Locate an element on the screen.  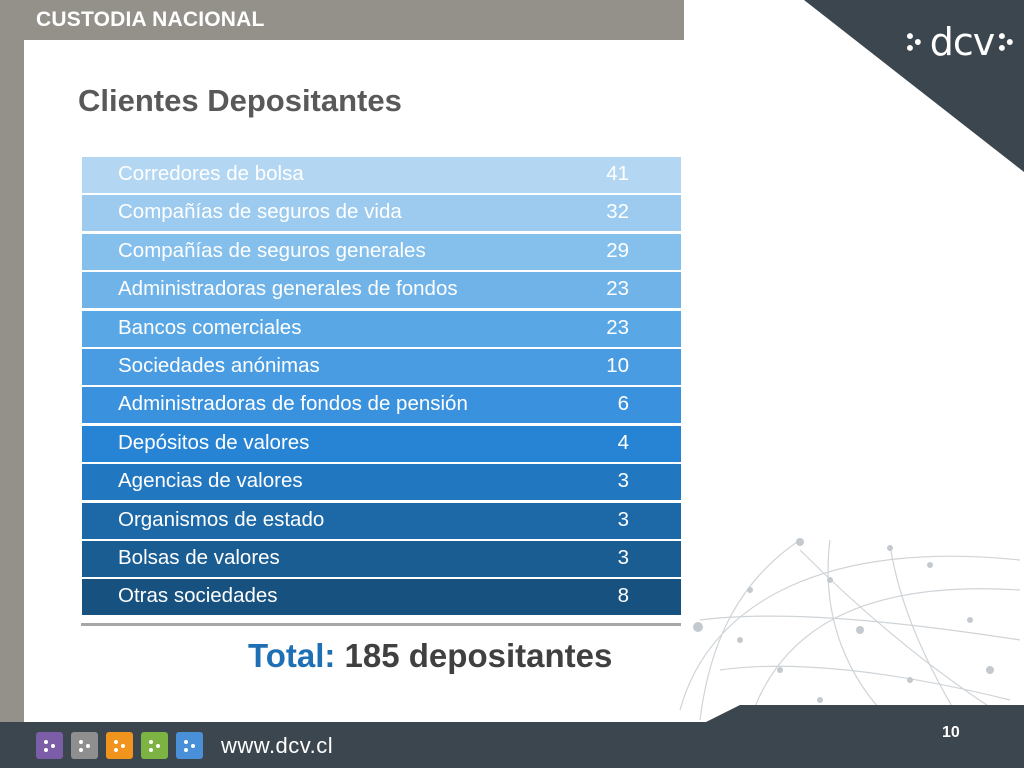
row-label: Administradoras generales de fondos is located at coordinates (288, 289).